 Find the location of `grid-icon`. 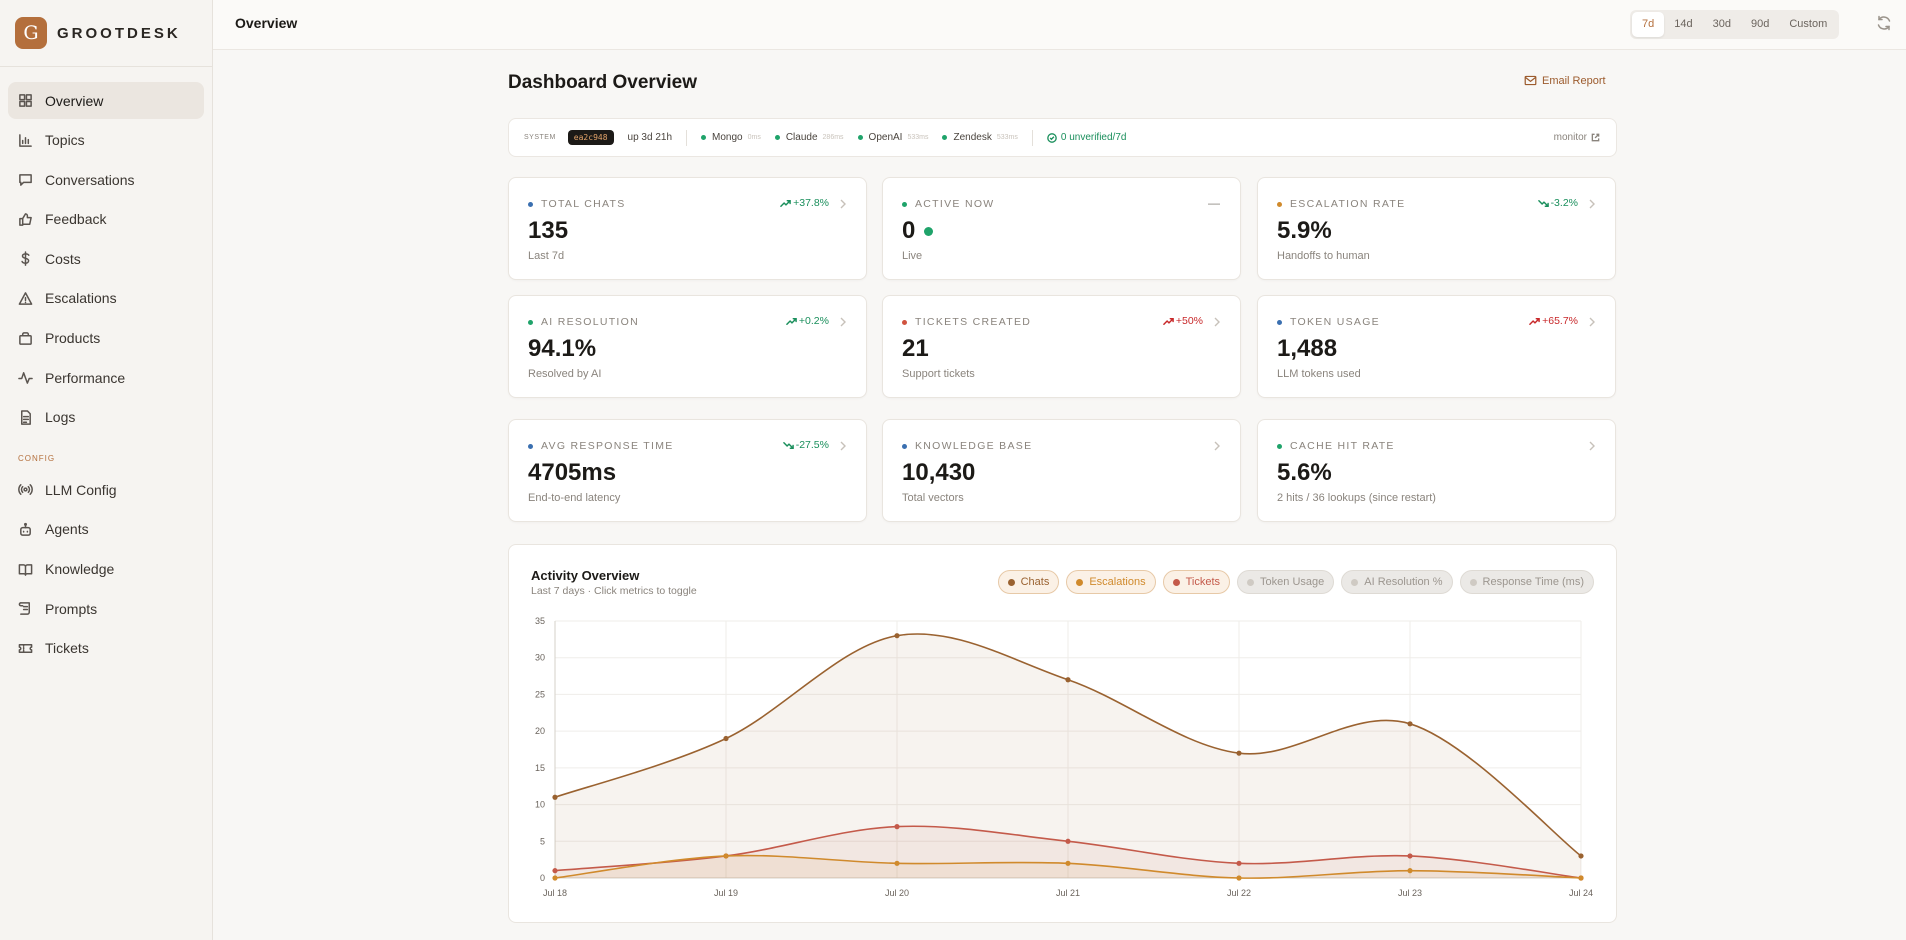

grid-icon is located at coordinates (25, 100).